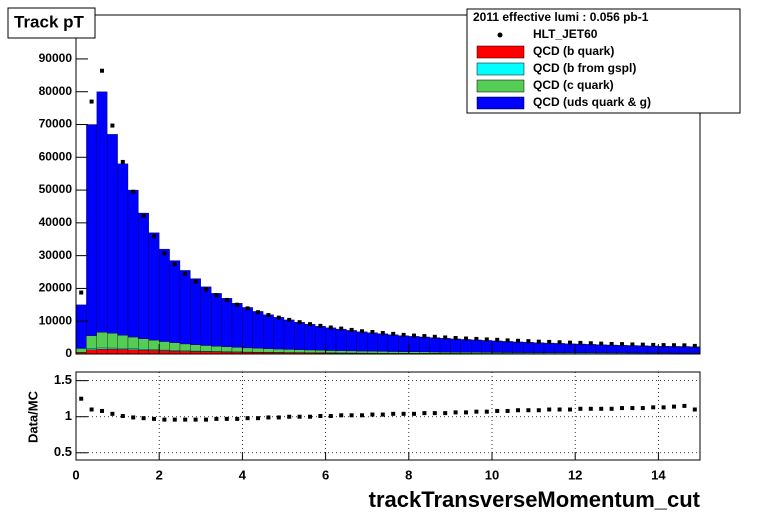  Describe the element at coordinates (561, 17) in the screenshot. I see `legend-title: 2011 effective lumi : 0.056 pb-1` at that location.